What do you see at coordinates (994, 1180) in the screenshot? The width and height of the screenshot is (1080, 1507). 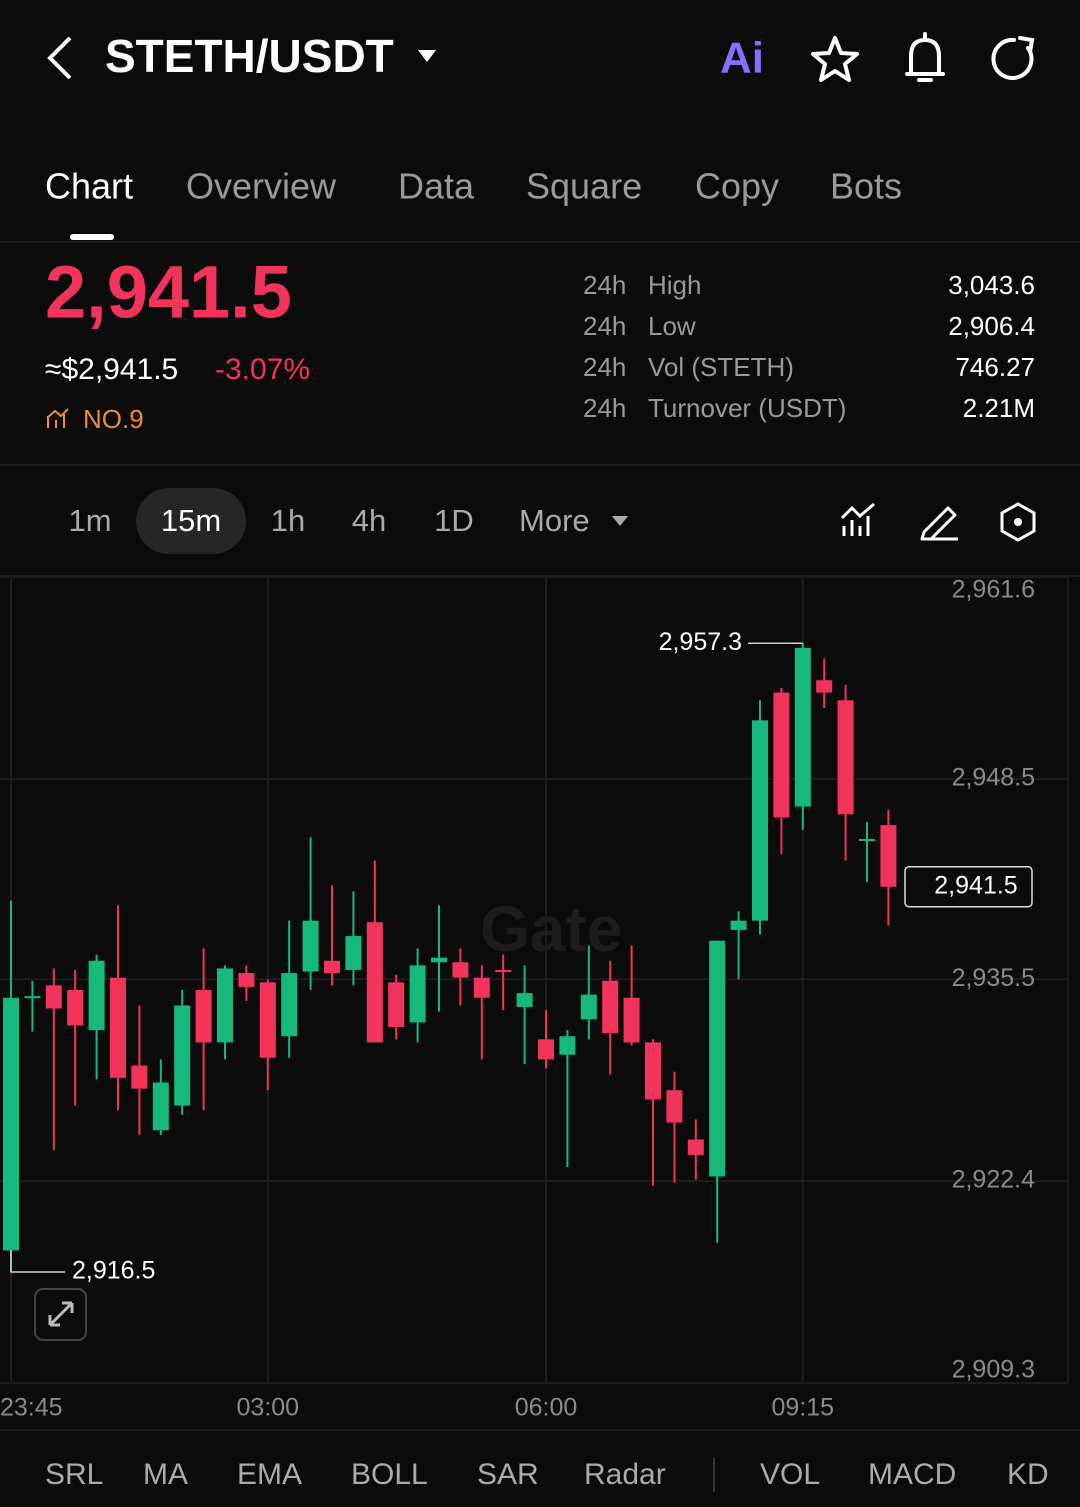 I see `y-tick-label: 2,922.4` at bounding box center [994, 1180].